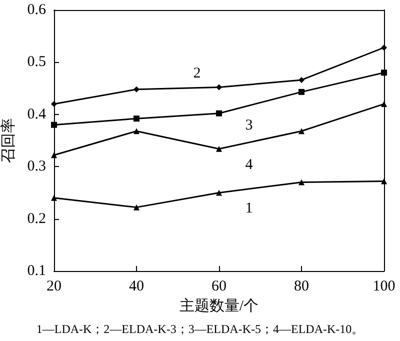 Image resolution: width=400 pixels, height=341 pixels. Describe the element at coordinates (54, 286) in the screenshot. I see `x-tick-label: 20` at that location.